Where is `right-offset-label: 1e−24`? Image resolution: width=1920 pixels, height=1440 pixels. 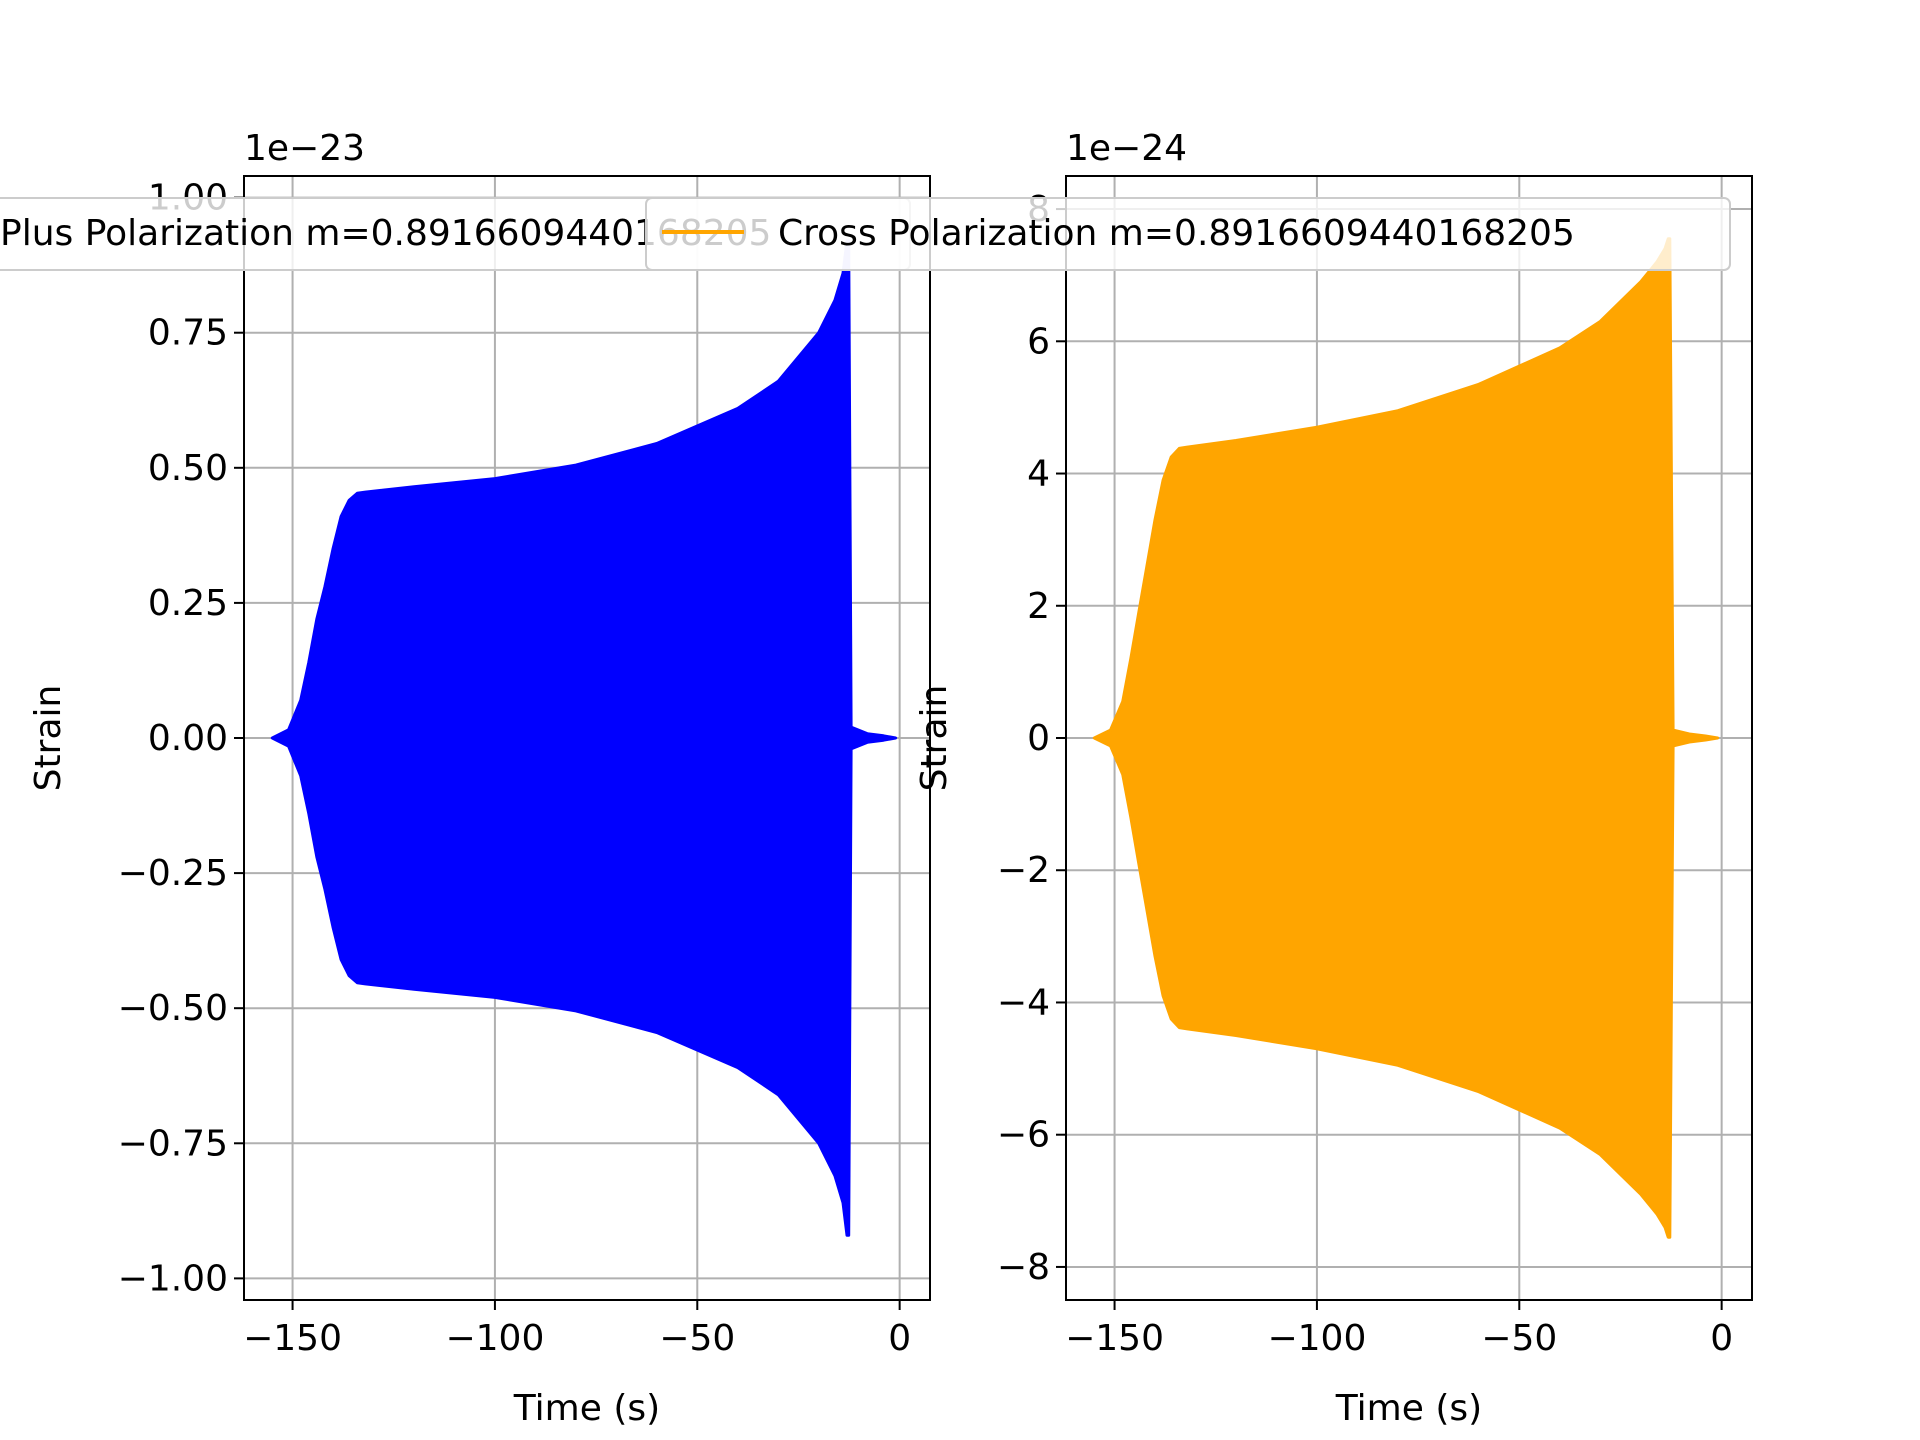 right-offset-label: 1e−24 is located at coordinates (1126, 148).